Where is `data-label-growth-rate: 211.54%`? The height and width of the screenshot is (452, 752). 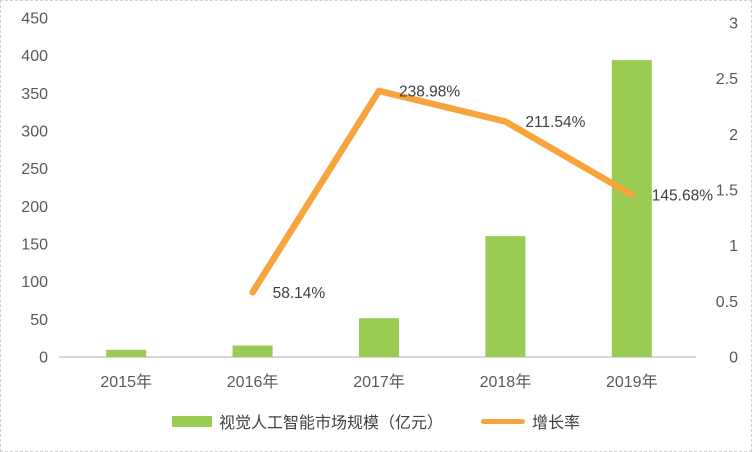 data-label-growth-rate: 211.54% is located at coordinates (555, 122).